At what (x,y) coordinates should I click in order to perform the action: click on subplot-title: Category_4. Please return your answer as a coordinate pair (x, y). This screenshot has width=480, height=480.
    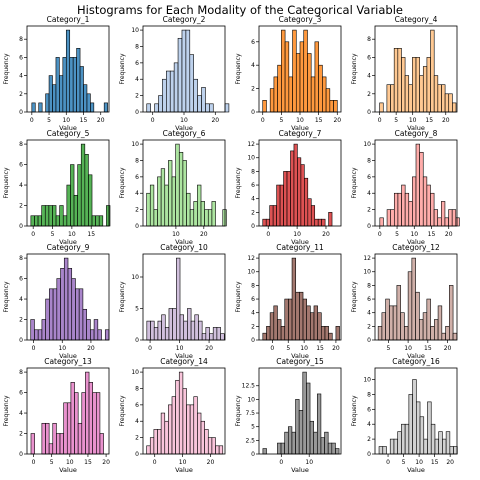
    Looking at the image, I should click on (416, 19).